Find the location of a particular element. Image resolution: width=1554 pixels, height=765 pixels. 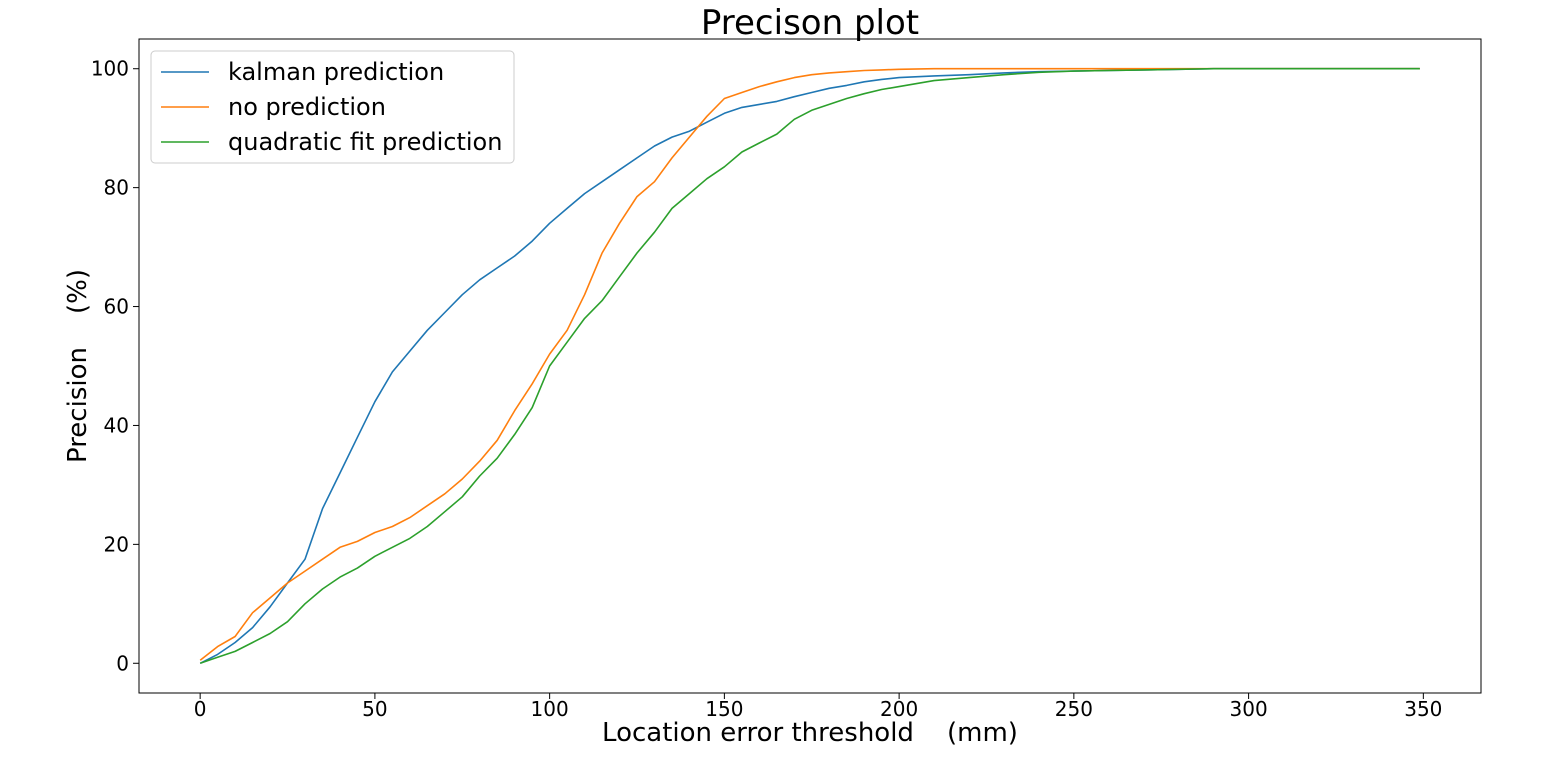

y-tick-label: 20 is located at coordinates (116, 544).